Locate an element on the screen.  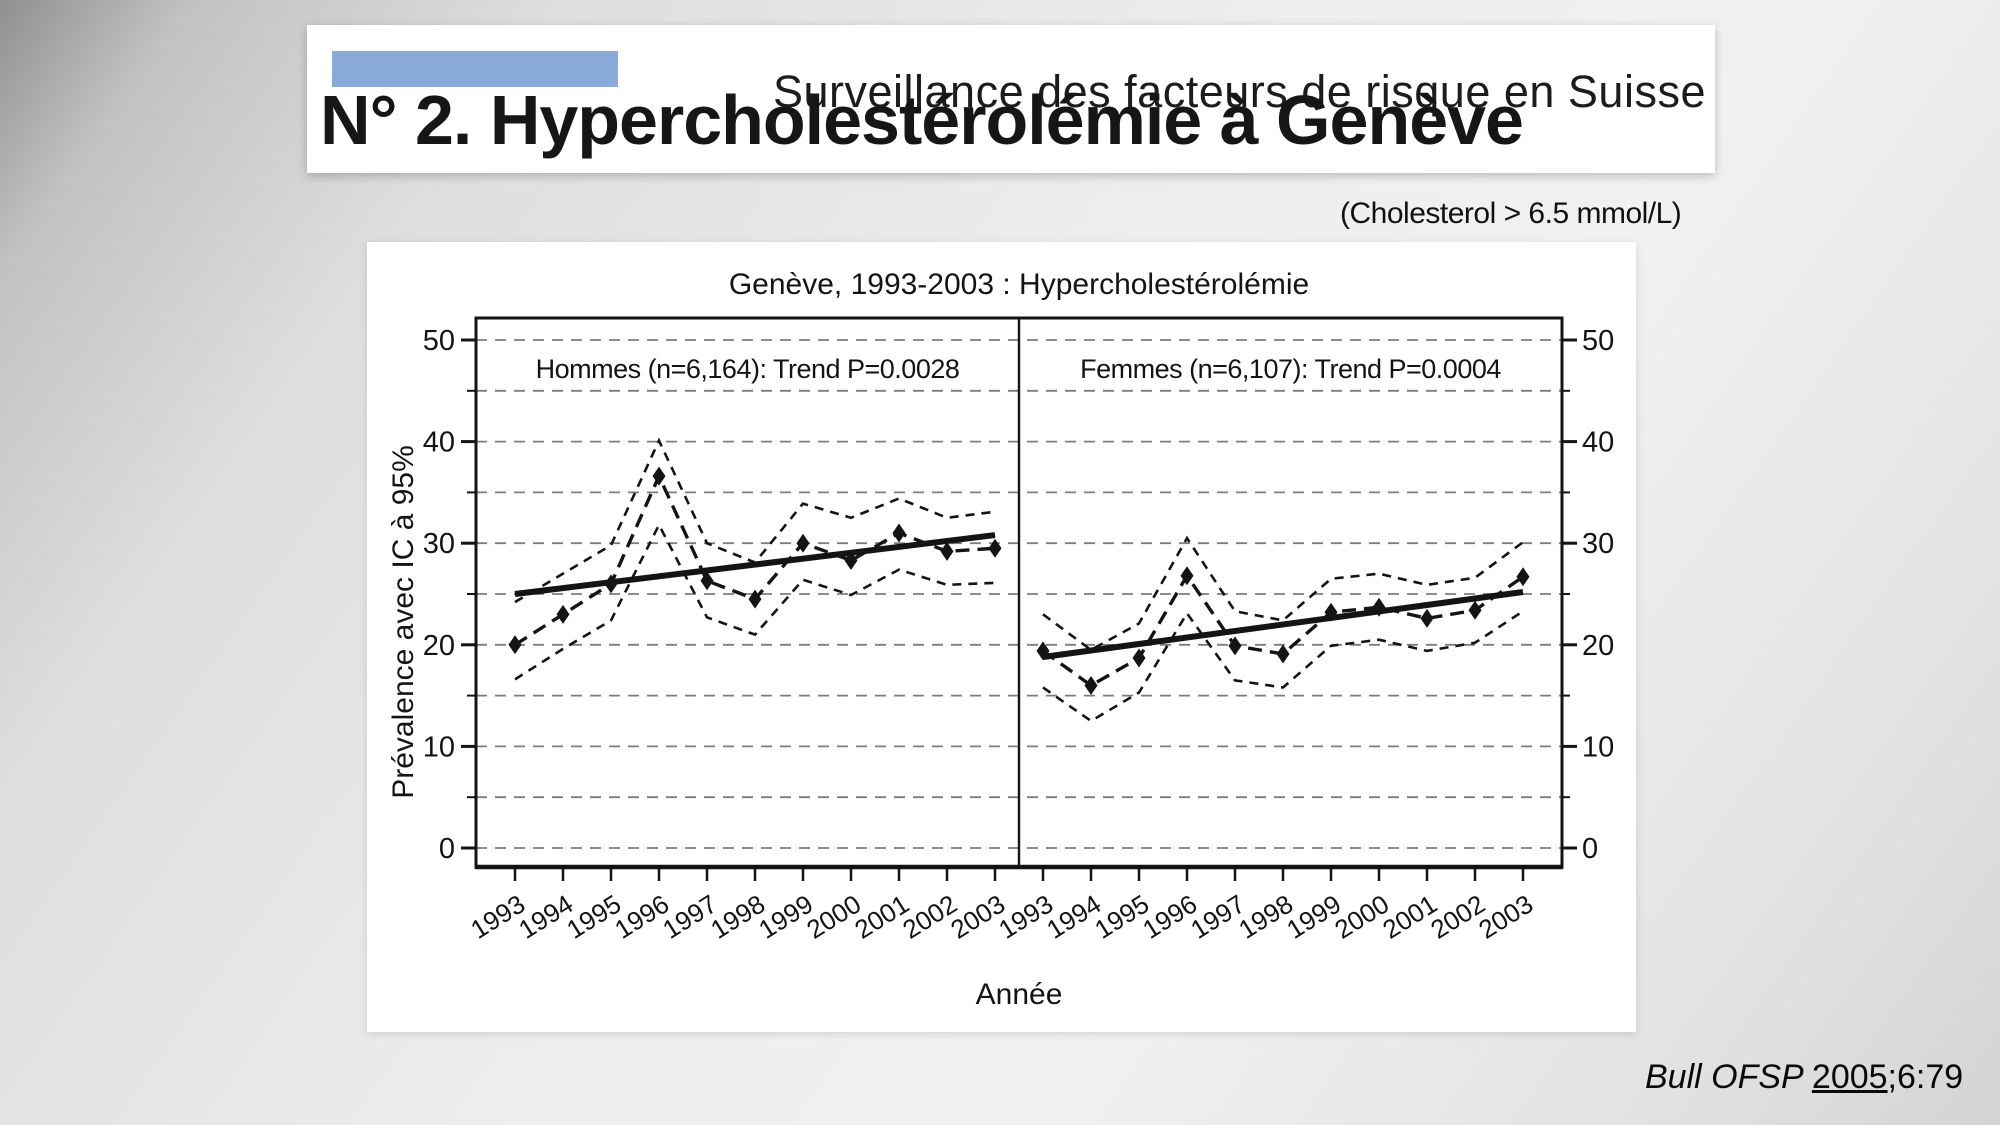
chart-title: Genève, 1993-2003 : Hypercholestérolémie is located at coordinates (1019, 284).